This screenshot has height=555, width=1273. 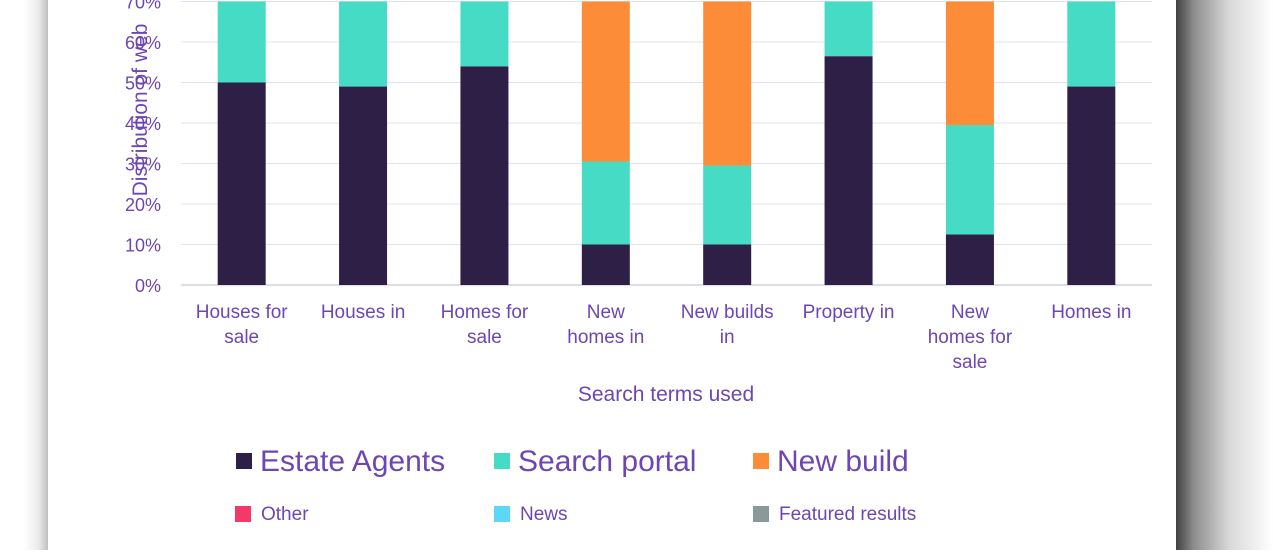 I want to click on legend-label: Other, so click(x=285, y=514).